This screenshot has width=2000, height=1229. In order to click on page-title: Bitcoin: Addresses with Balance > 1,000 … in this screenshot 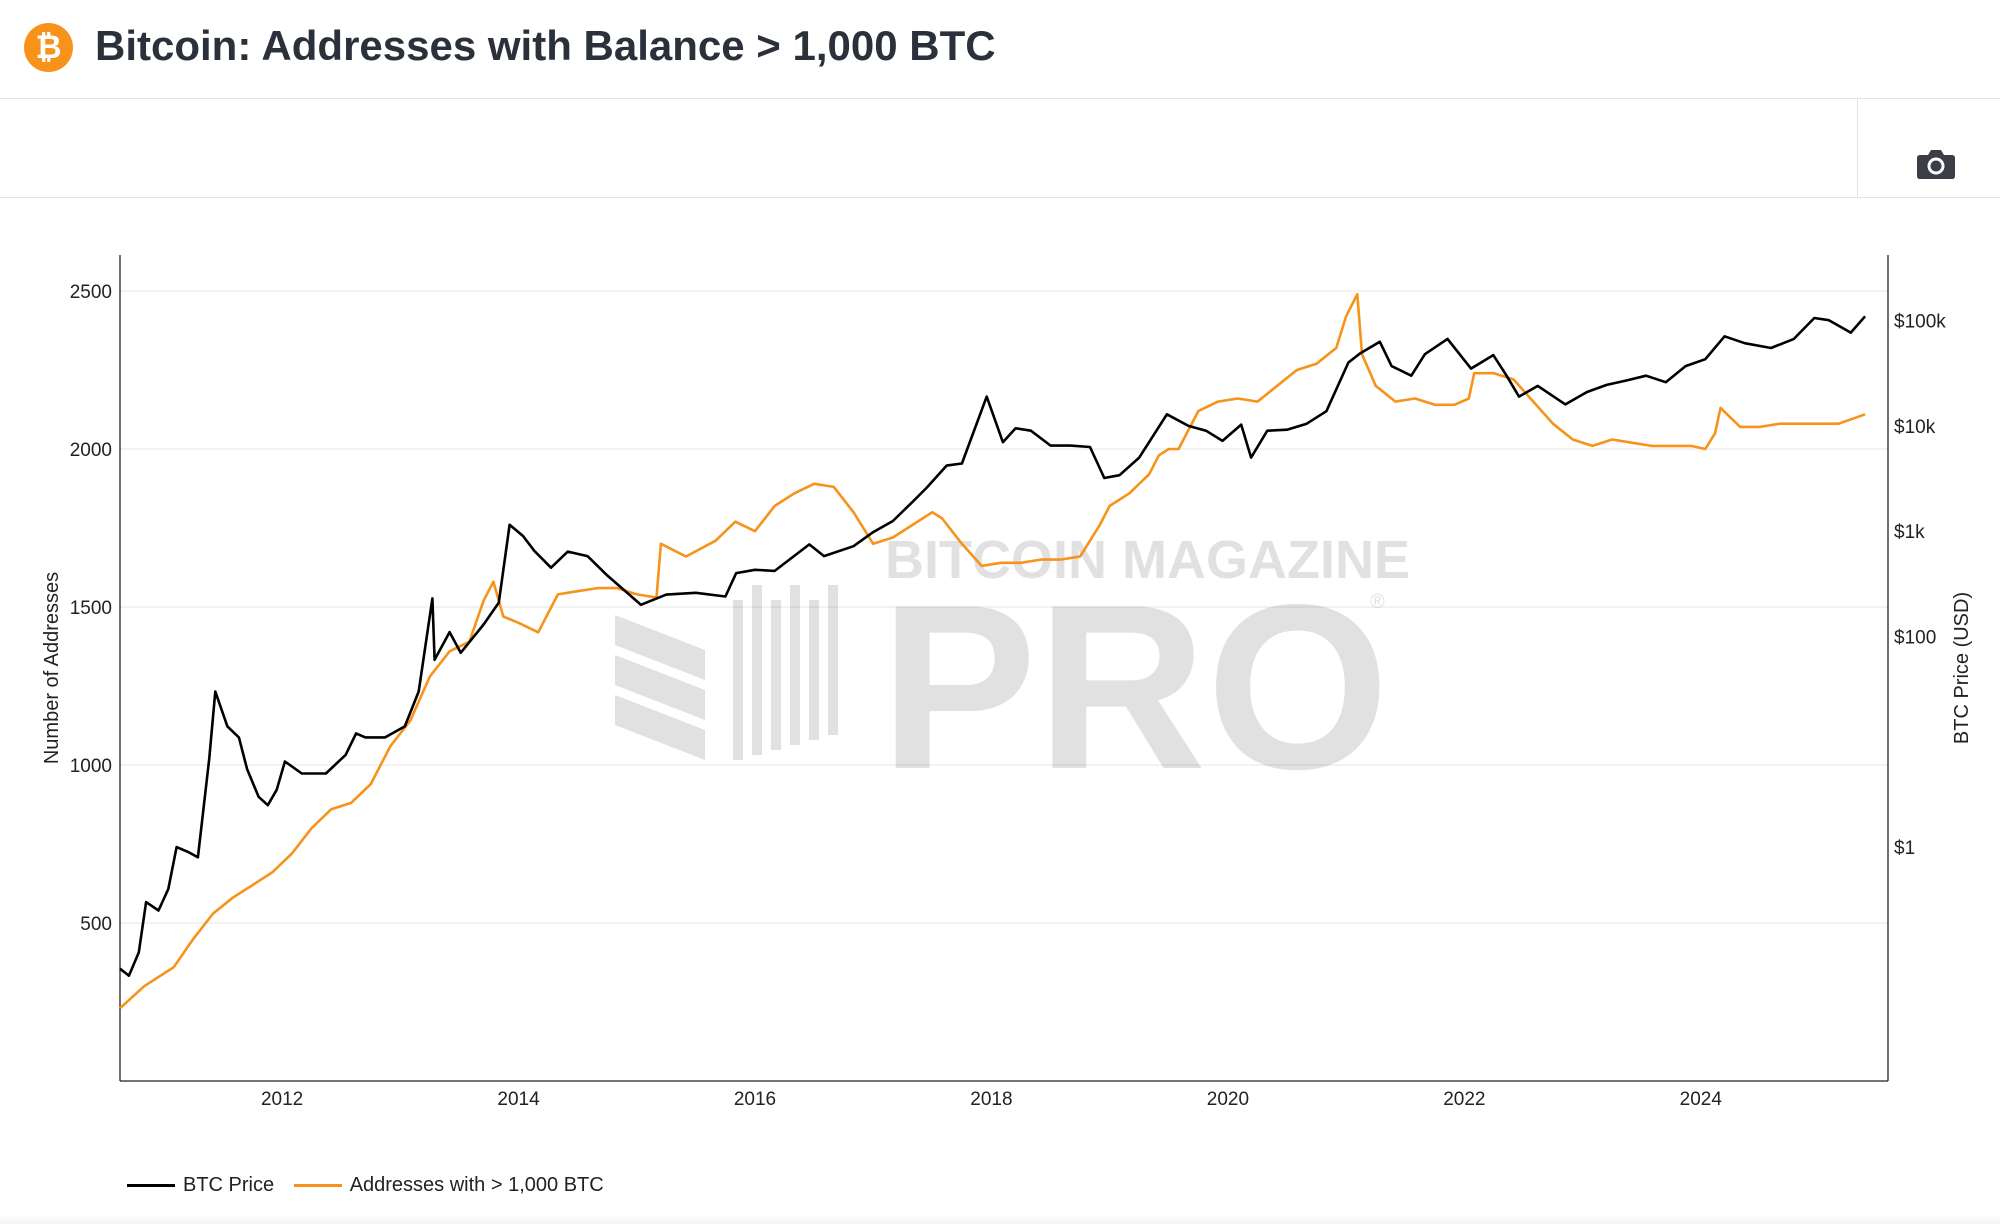, I will do `click(545, 45)`.